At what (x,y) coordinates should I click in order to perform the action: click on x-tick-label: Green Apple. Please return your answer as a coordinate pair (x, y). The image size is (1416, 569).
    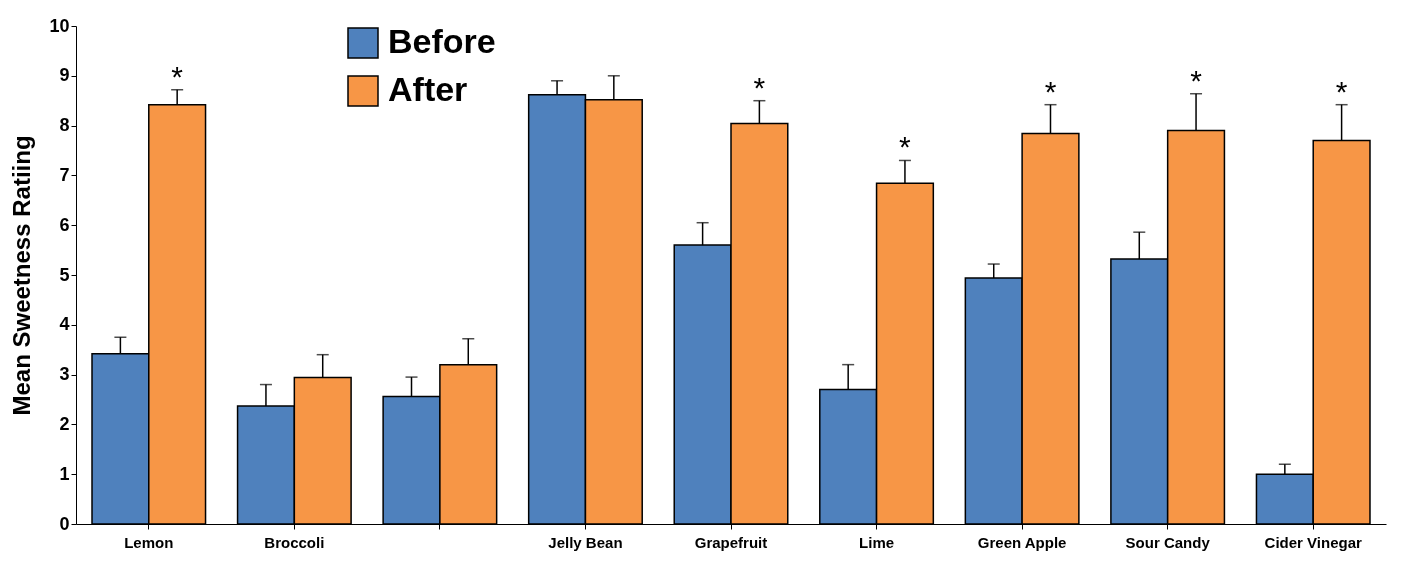
    Looking at the image, I should click on (1022, 542).